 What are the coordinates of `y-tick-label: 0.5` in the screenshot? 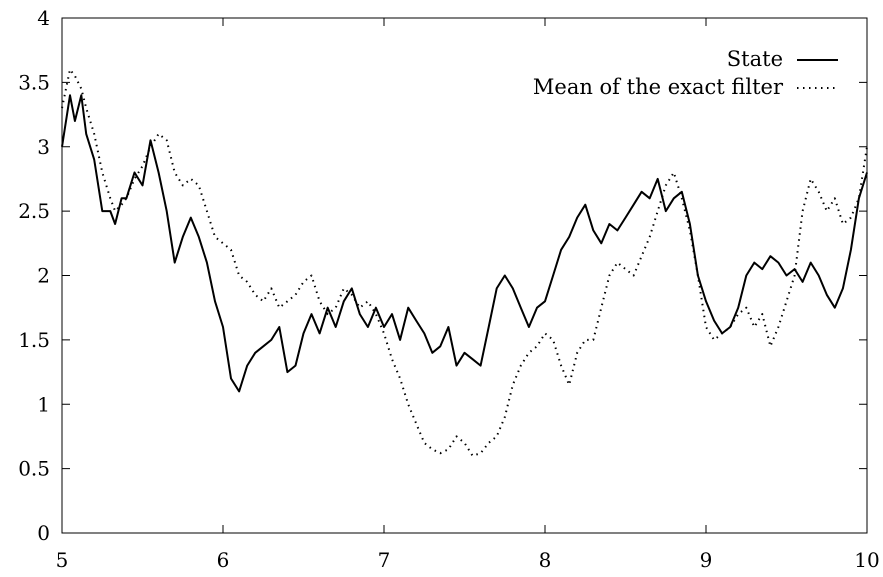 It's located at (34, 469).